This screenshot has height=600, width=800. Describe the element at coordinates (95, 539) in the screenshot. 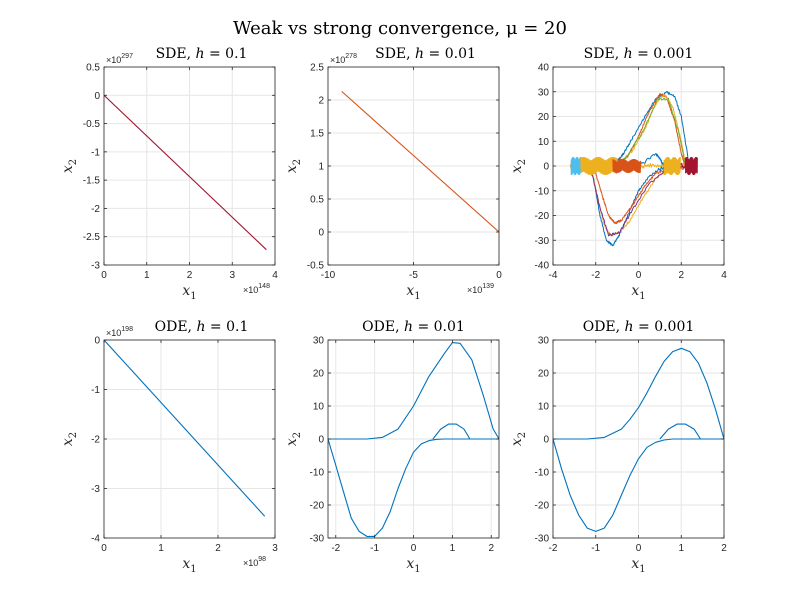

I see `y-tick-label: -4` at that location.